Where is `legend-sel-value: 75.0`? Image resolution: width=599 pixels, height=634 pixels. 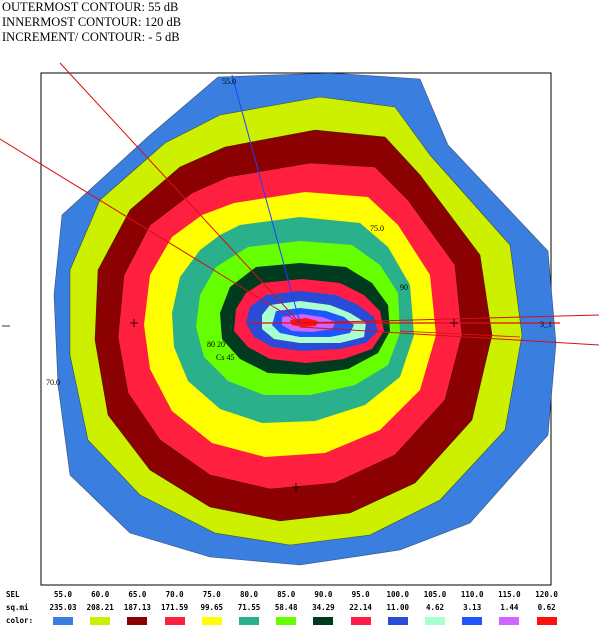
legend-sel-value: 75.0 is located at coordinates (211, 594).